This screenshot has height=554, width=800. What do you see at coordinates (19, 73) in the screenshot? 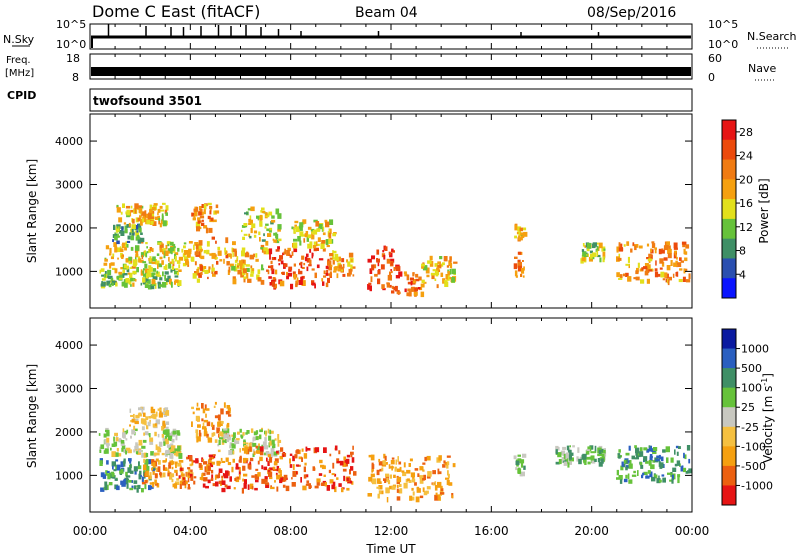
I see `freq-unit-label: [MHz]` at bounding box center [19, 73].